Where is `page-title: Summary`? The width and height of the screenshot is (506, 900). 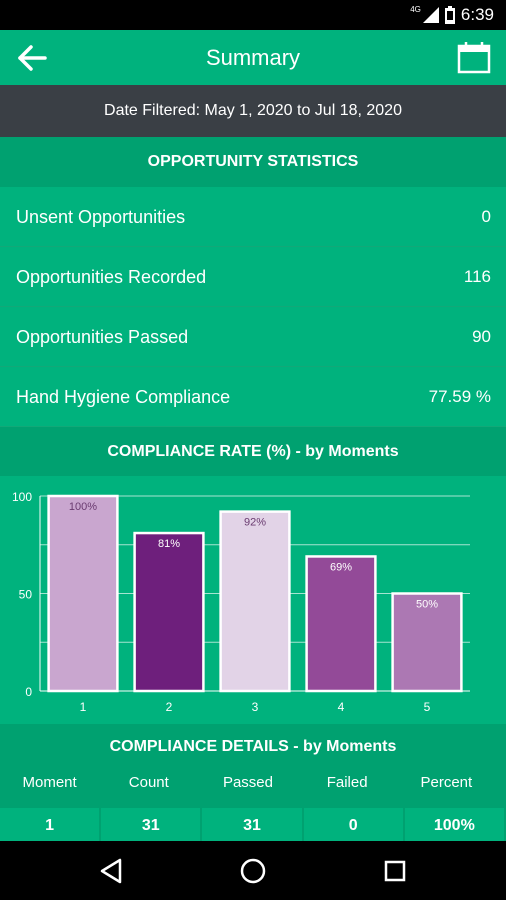 page-title: Summary is located at coordinates (253, 57).